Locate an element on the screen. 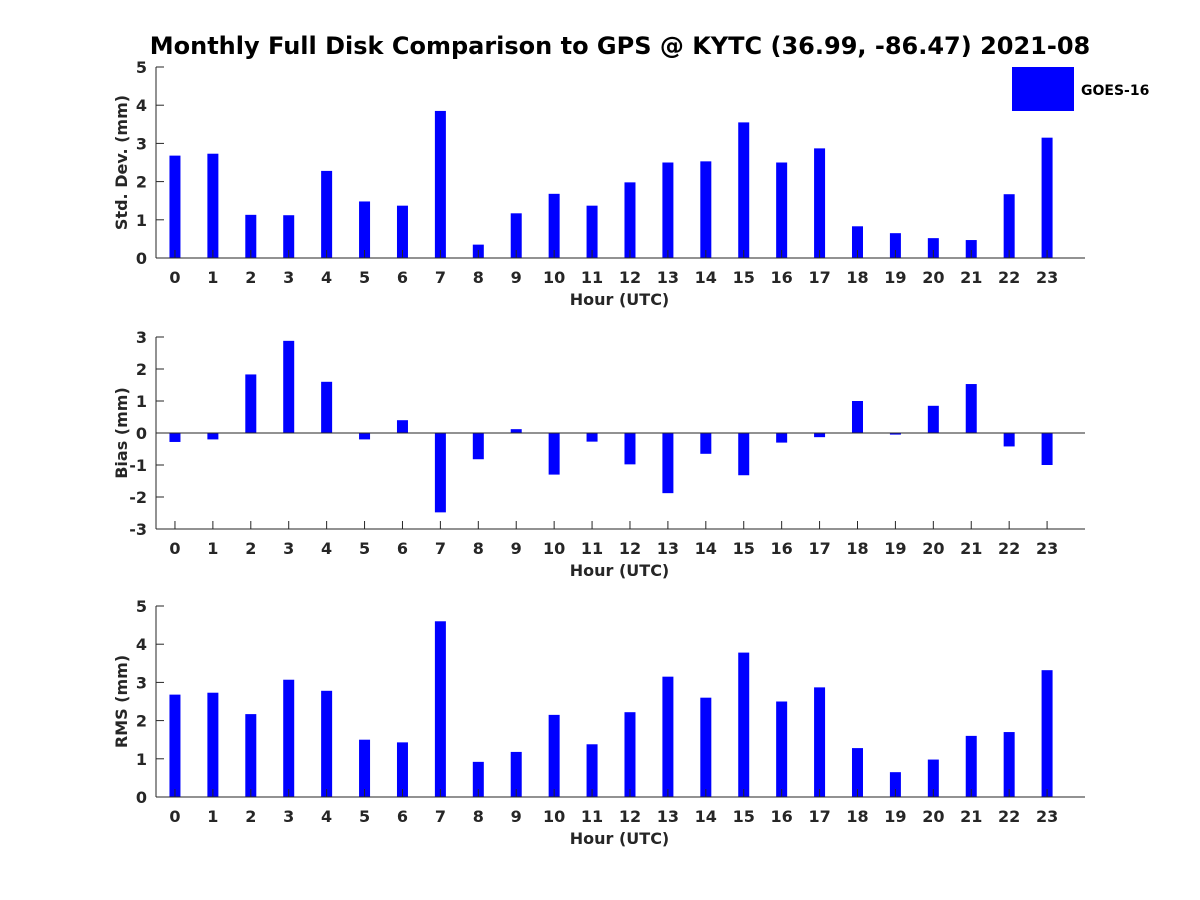 This screenshot has width=1200, height=900. x-tick-label-bias: 23 is located at coordinates (1047, 548).